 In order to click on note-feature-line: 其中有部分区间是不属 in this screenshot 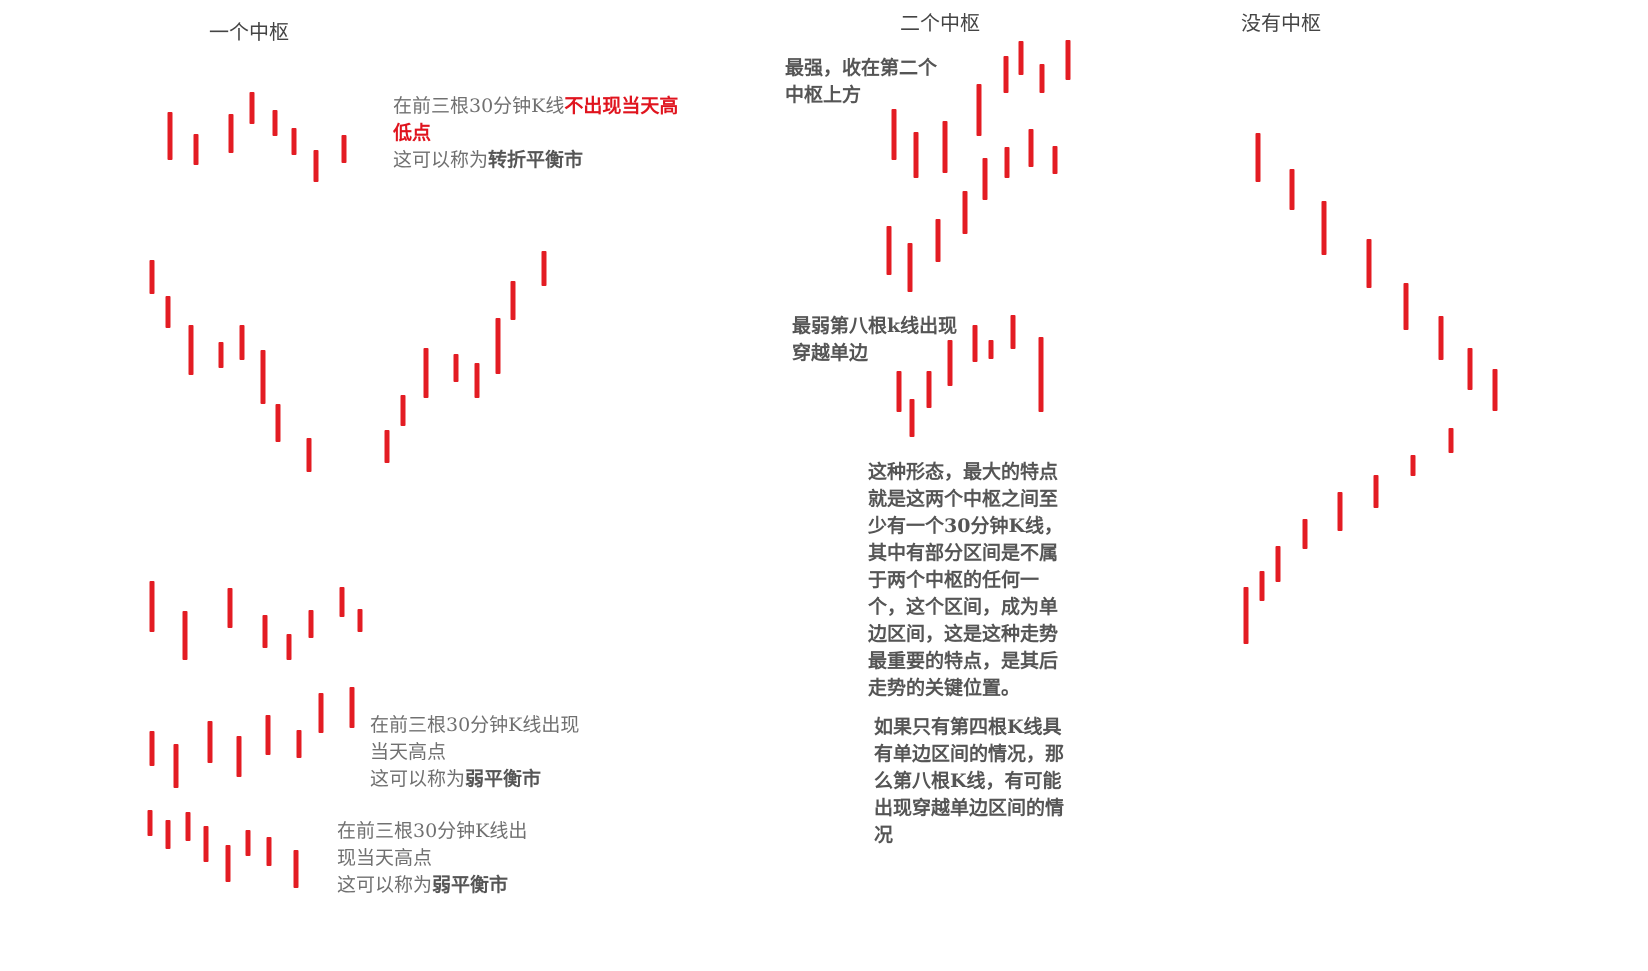, I will do `click(963, 553)`.